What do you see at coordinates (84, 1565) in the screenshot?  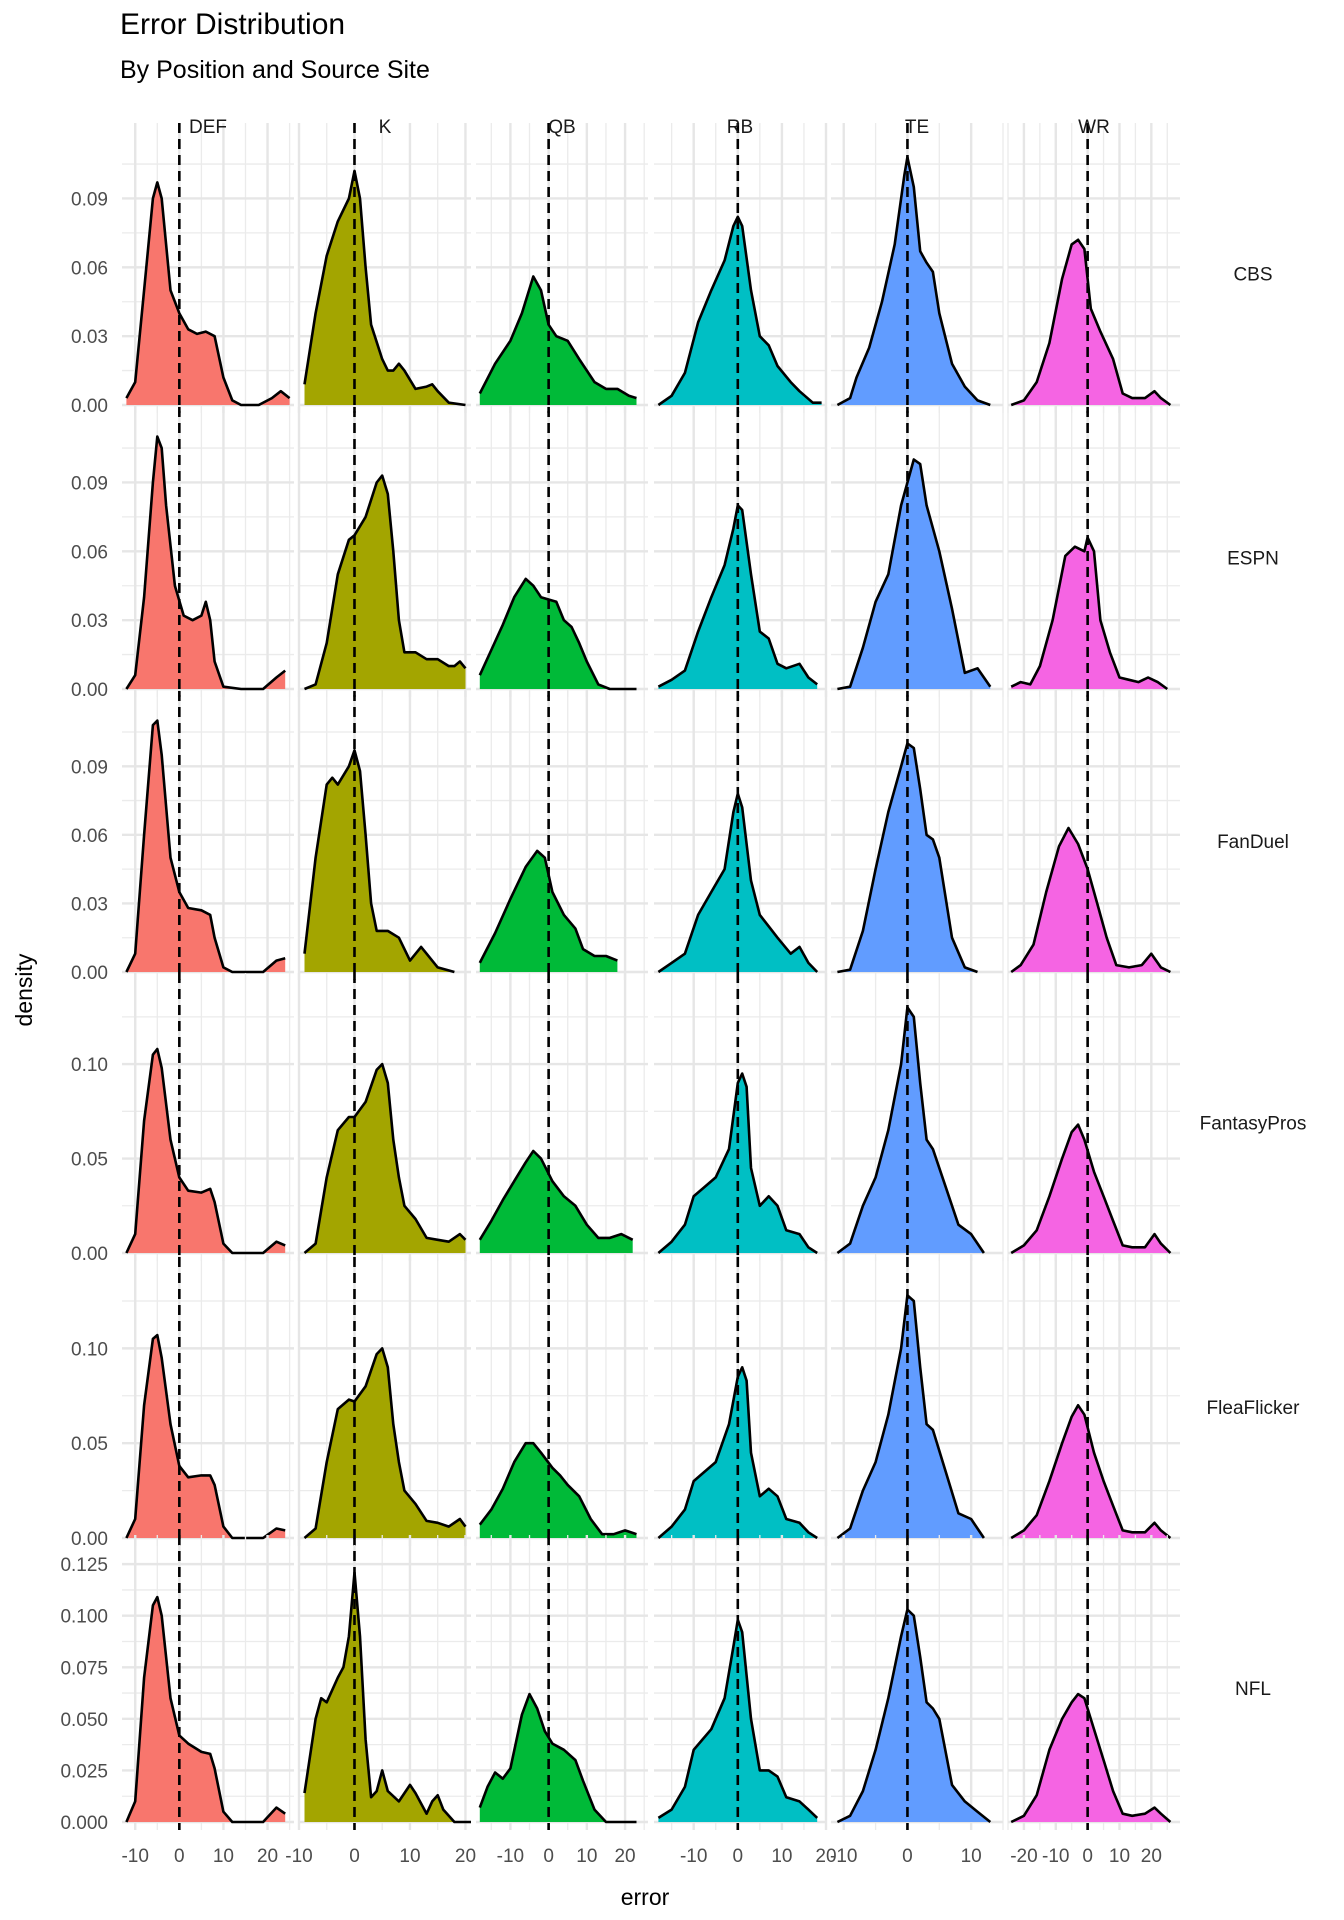 I see `y-tick-label: 0.125` at bounding box center [84, 1565].